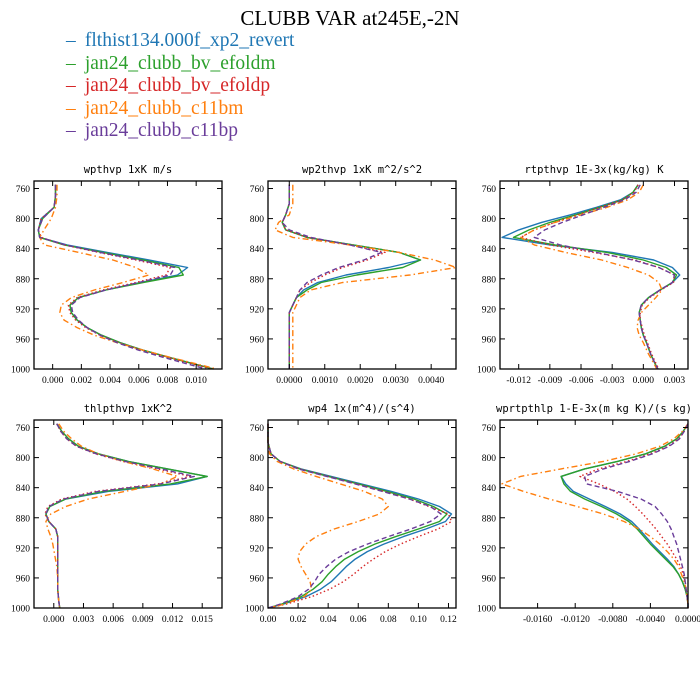 The height and width of the screenshot is (700, 700). I want to click on legend-item: – jan24_clubb_bv_efoldm, so click(180, 64).